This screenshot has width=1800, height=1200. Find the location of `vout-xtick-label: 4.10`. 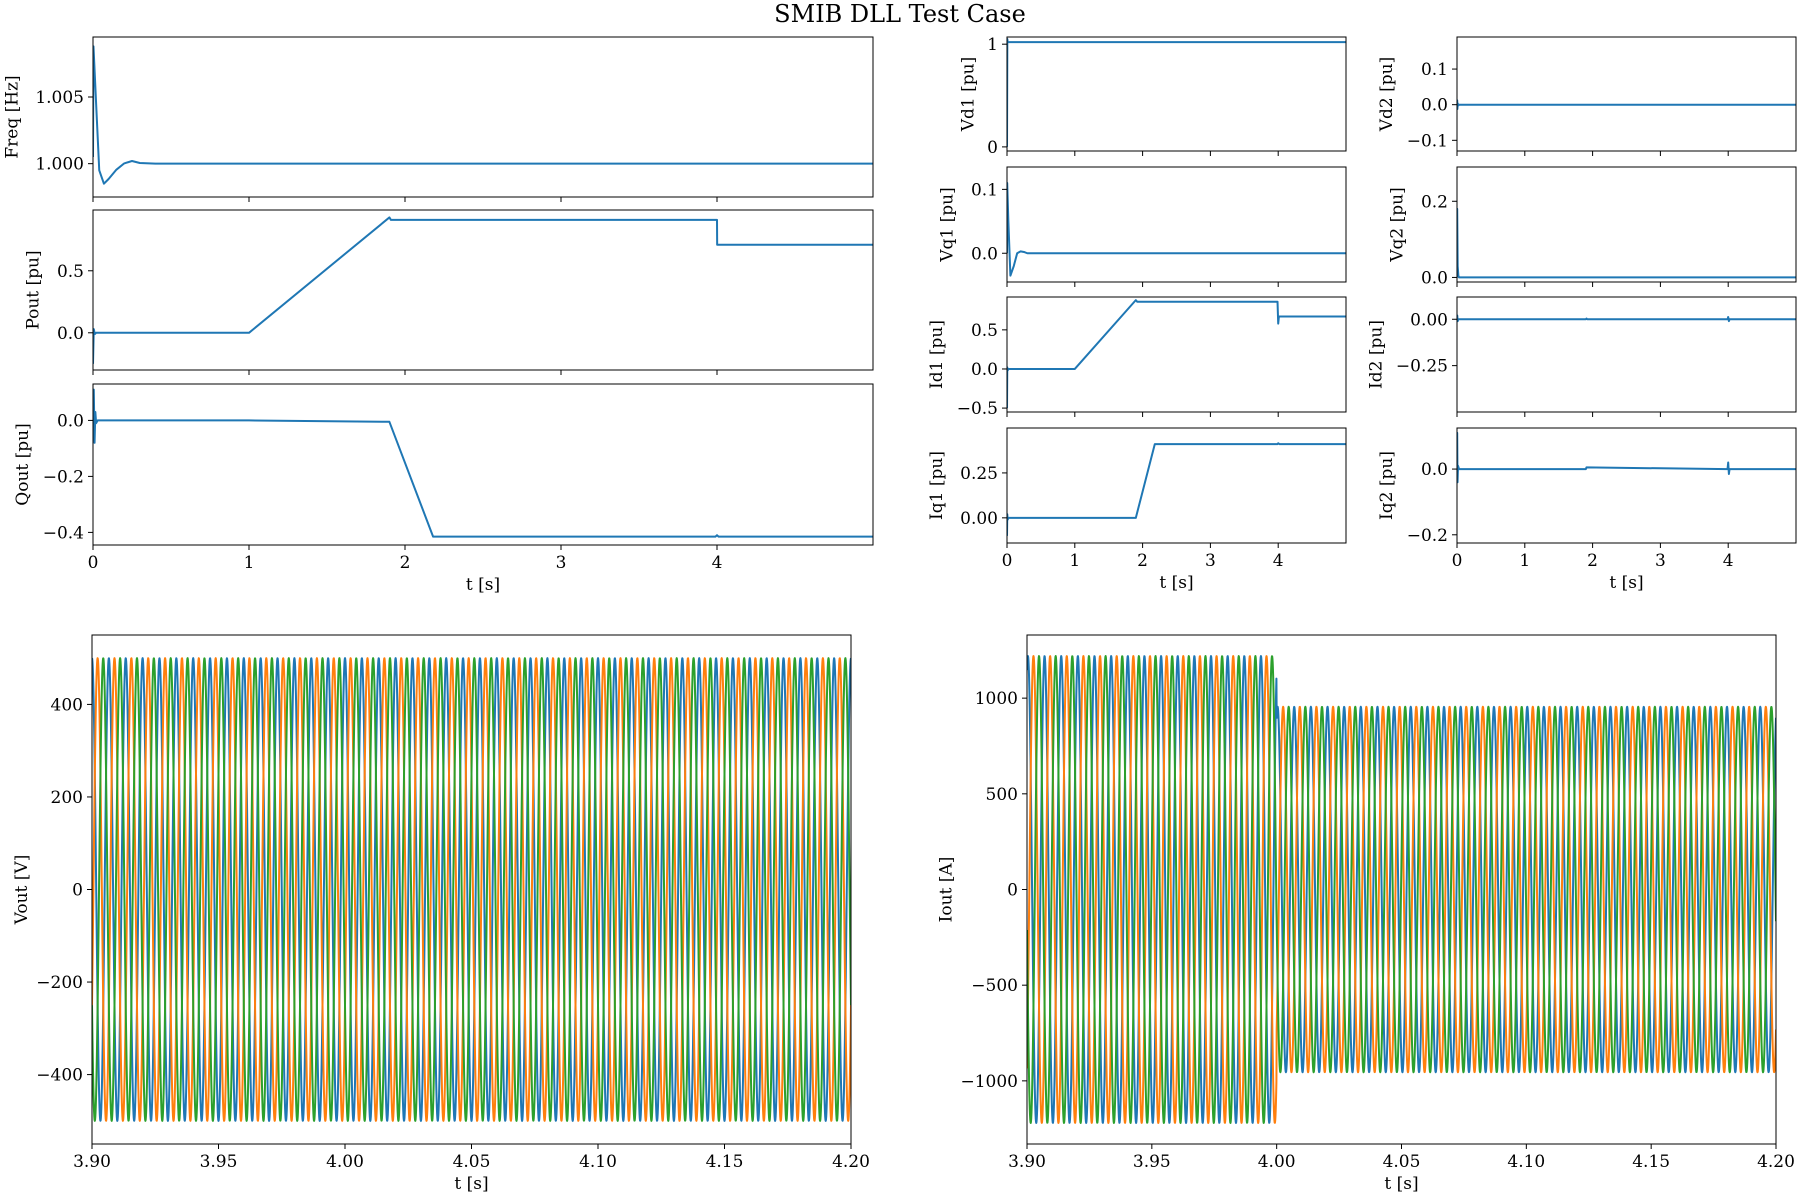

vout-xtick-label: 4.10 is located at coordinates (598, 1162).